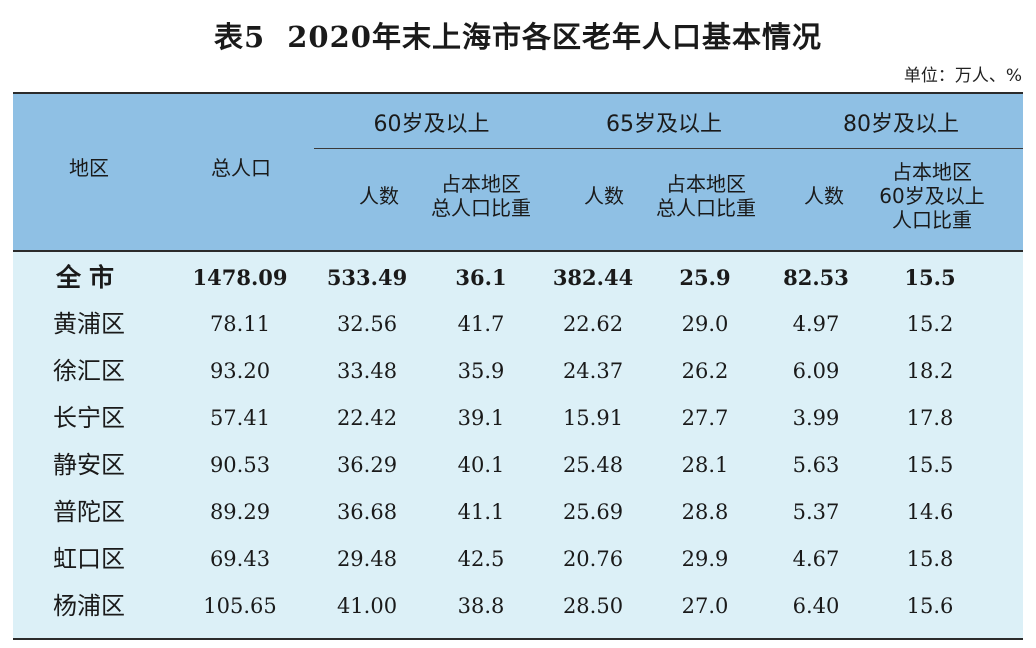 This screenshot has height=648, width=1036. Describe the element at coordinates (604, 196) in the screenshot. I see `header-count-65: 人数` at that location.